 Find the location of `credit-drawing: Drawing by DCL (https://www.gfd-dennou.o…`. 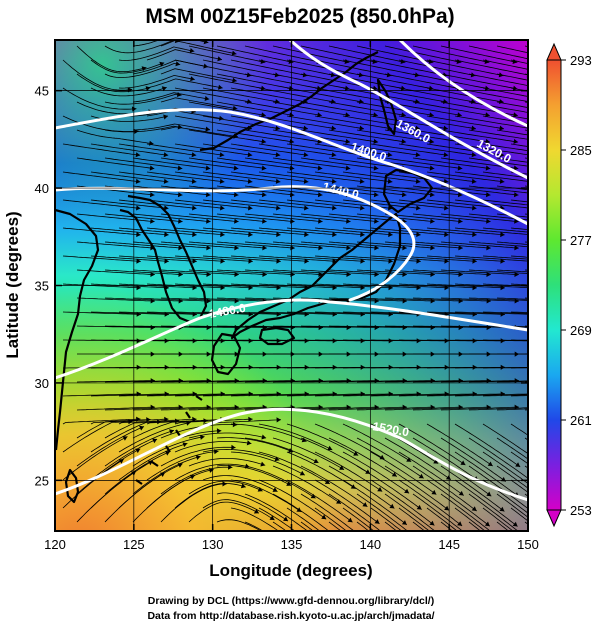

credit-drawing: Drawing by DCL (https://www.gfd-dennou.o… is located at coordinates (291, 601).